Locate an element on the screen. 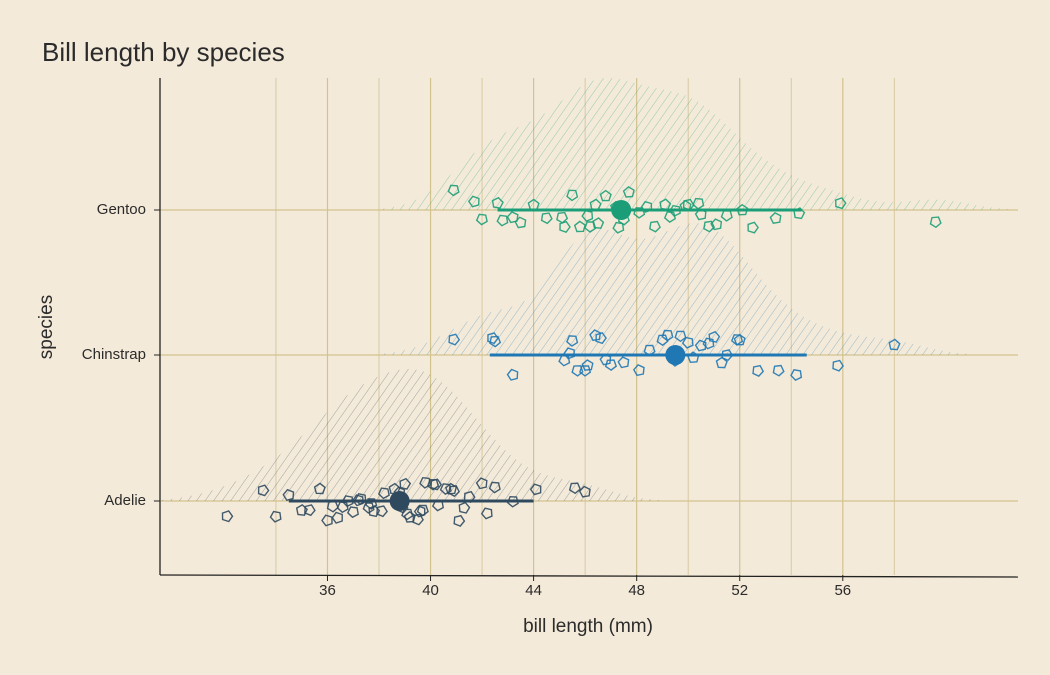  y-tick-label: Chinstrap is located at coordinates (114, 354).